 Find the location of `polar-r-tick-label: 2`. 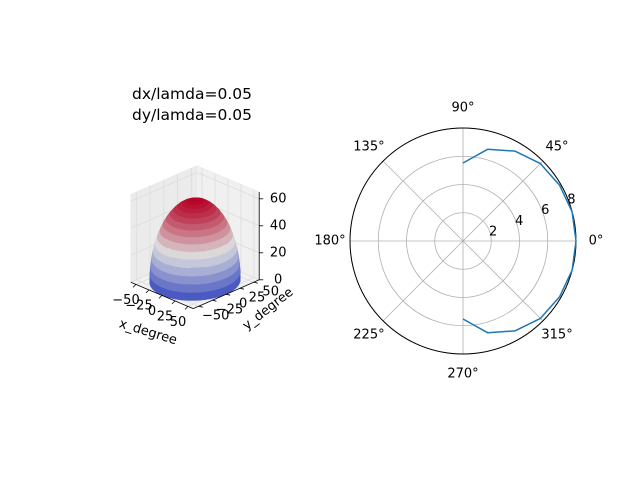

polar-r-tick-label: 2 is located at coordinates (493, 232).